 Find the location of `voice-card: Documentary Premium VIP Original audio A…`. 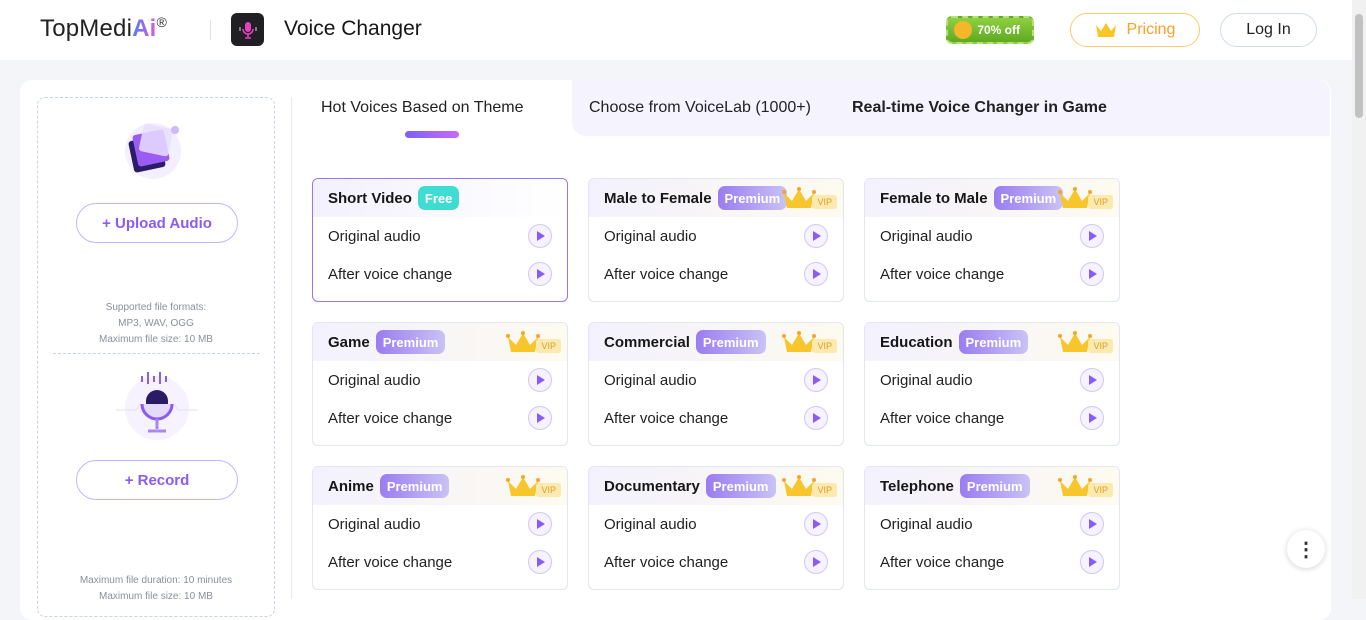

voice-card: Documentary Premium VIP Original audio A… is located at coordinates (716, 528).